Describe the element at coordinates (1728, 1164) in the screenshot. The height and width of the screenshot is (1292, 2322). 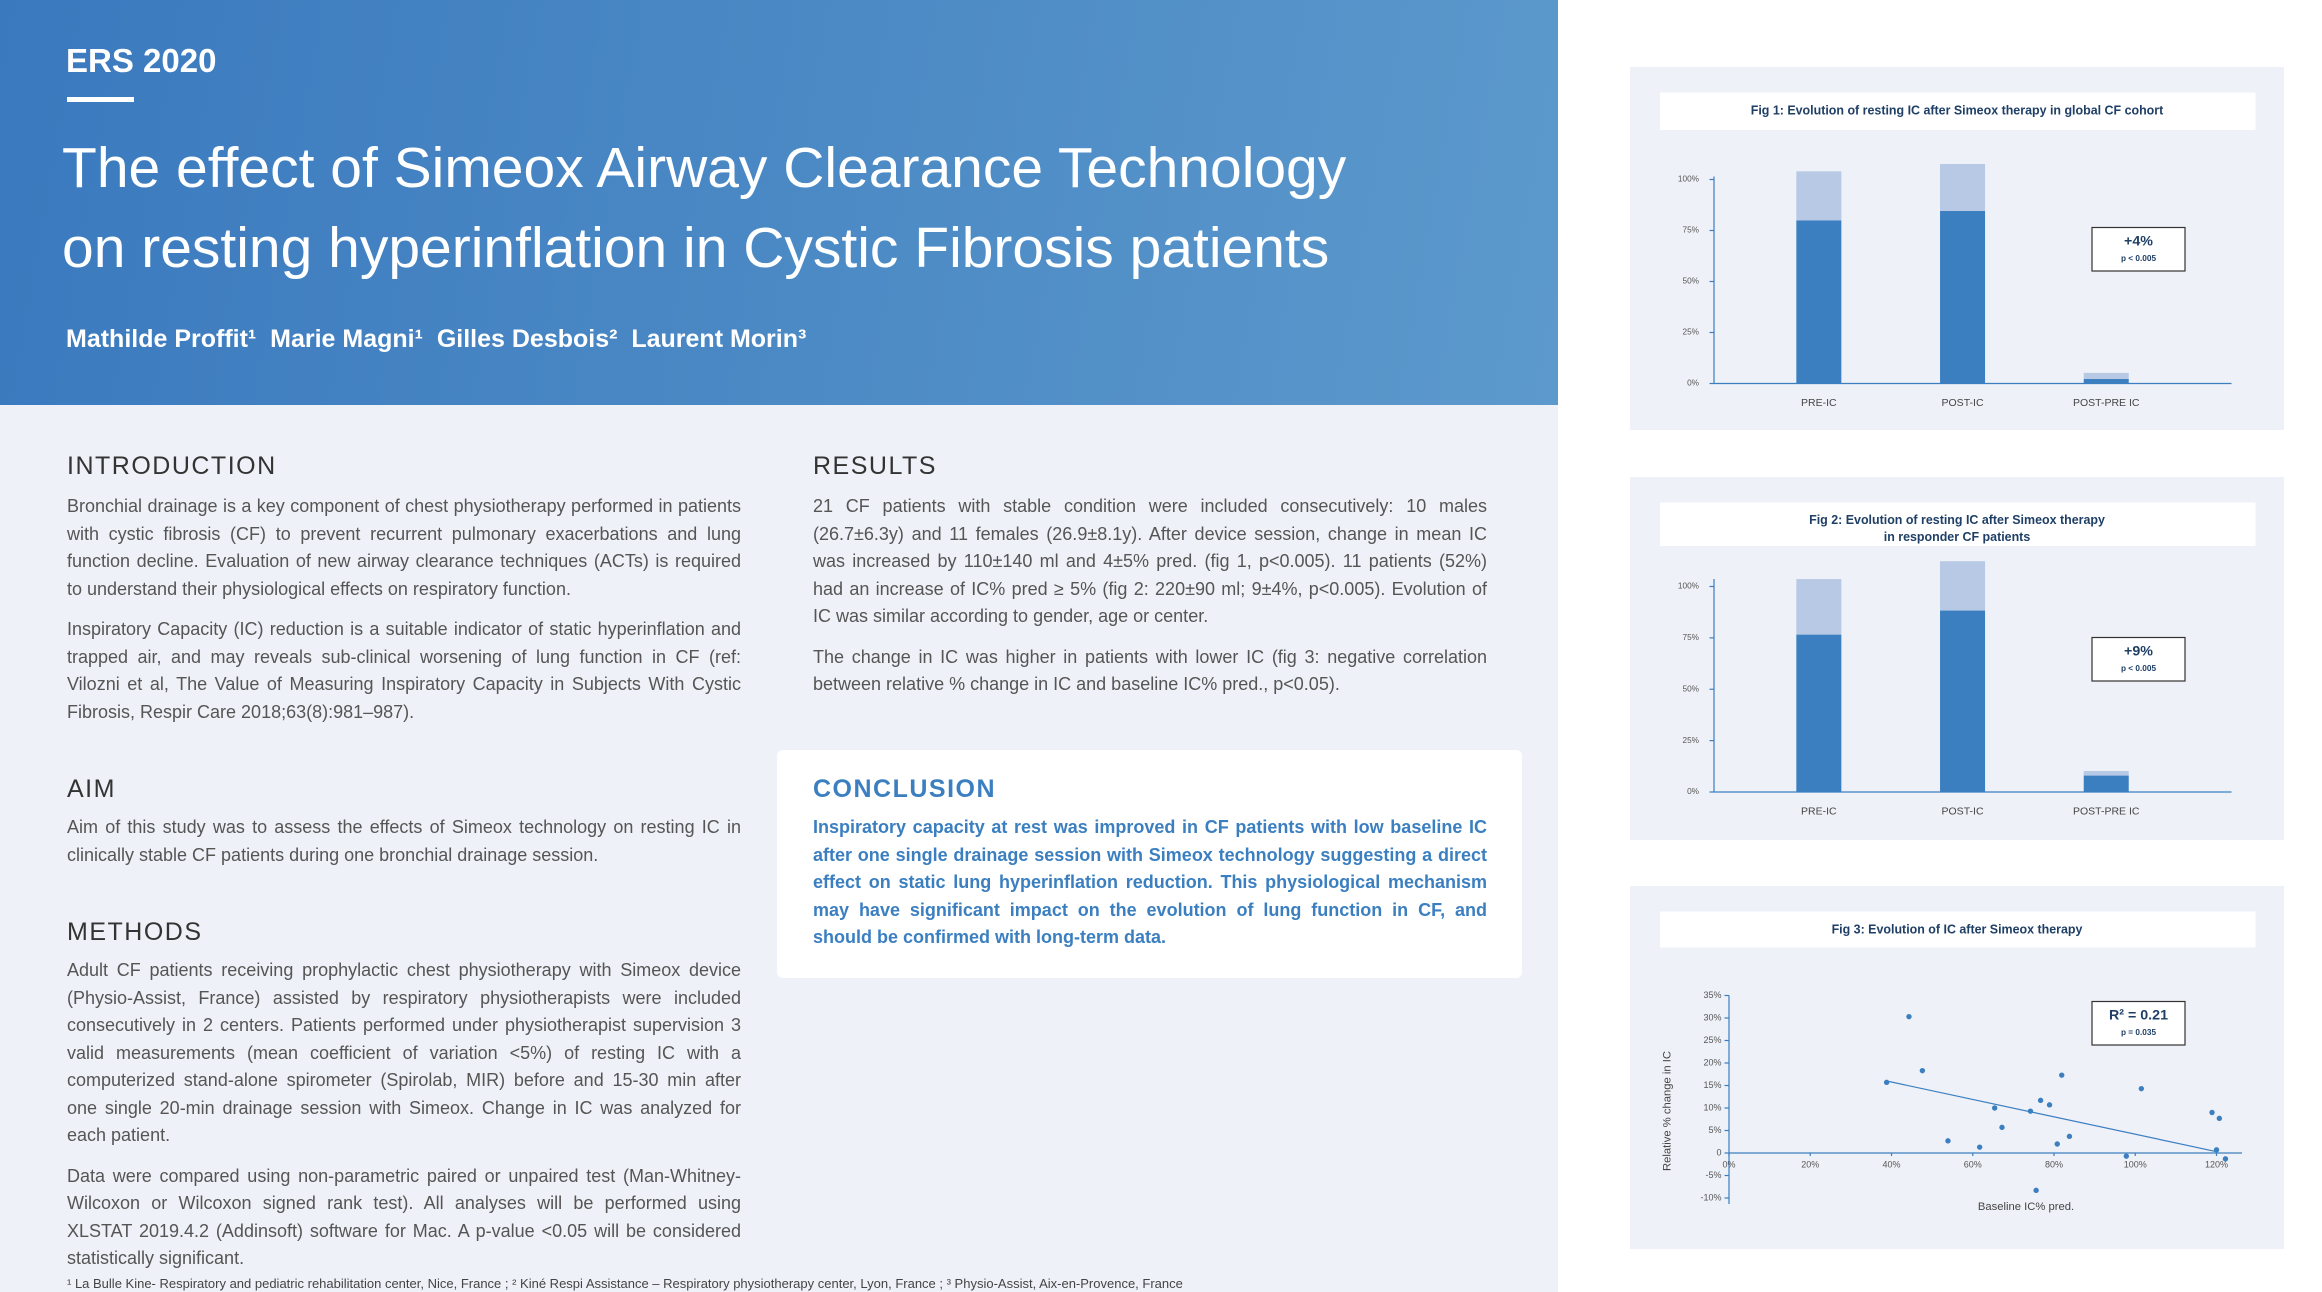
I see `x-tick-label: 0%` at that location.